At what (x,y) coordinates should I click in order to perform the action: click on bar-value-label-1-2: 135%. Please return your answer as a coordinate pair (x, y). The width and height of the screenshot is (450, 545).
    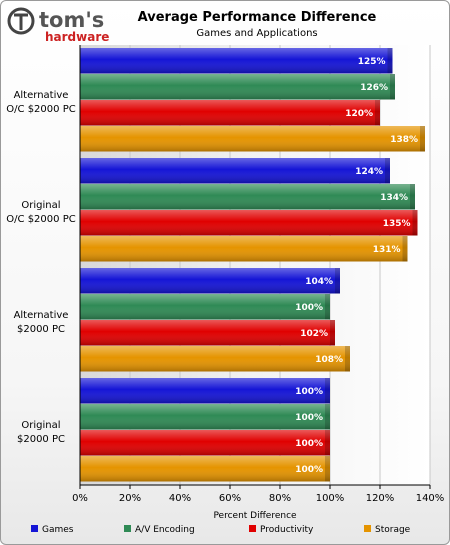
    Looking at the image, I should click on (397, 224).